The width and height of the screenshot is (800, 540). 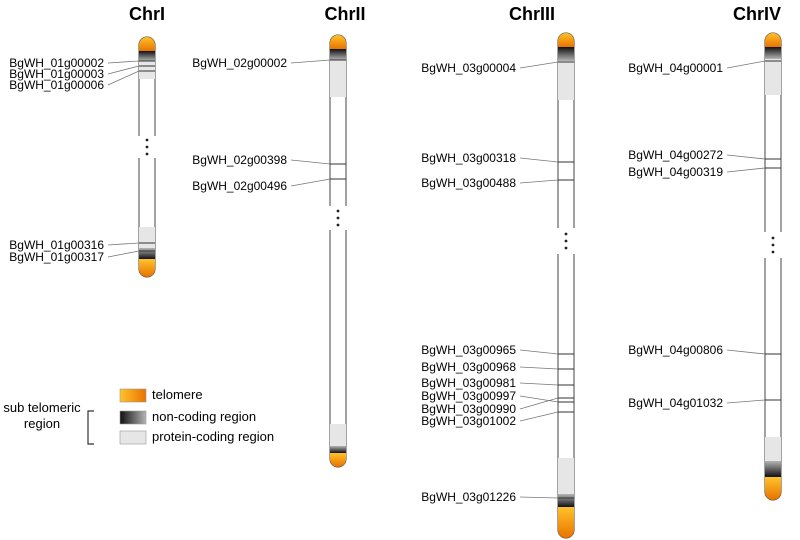 I want to click on gene-label: BgWH_03g00488, so click(x=468, y=183).